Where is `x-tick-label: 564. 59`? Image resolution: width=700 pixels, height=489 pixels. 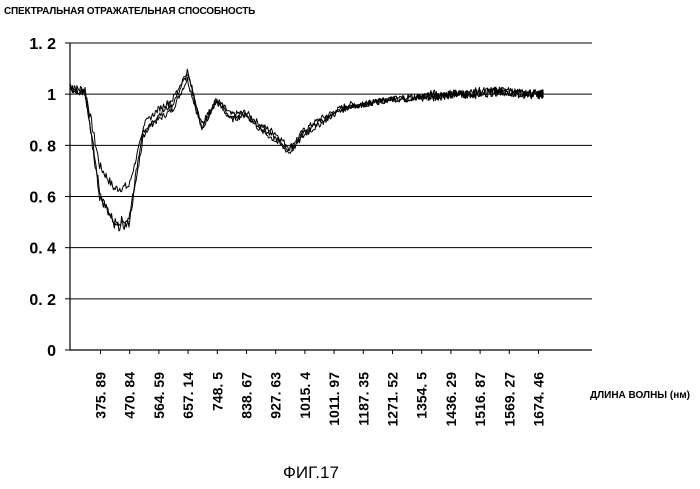
x-tick-label: 564. 59 is located at coordinates (159, 395).